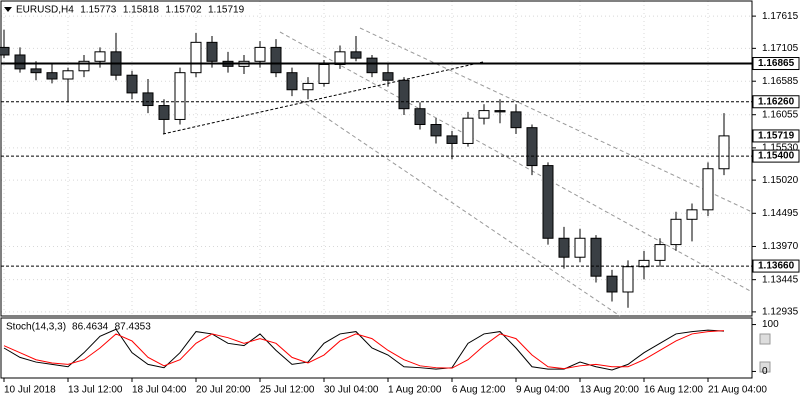 The width and height of the screenshot is (800, 405). What do you see at coordinates (226, 10) in the screenshot?
I see `header-value: 1.15719` at bounding box center [226, 10].